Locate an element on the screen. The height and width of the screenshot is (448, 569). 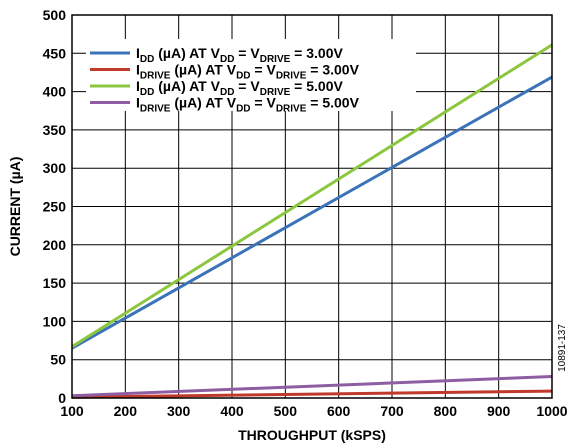
y-tick-label: 0 is located at coordinates (62, 398).